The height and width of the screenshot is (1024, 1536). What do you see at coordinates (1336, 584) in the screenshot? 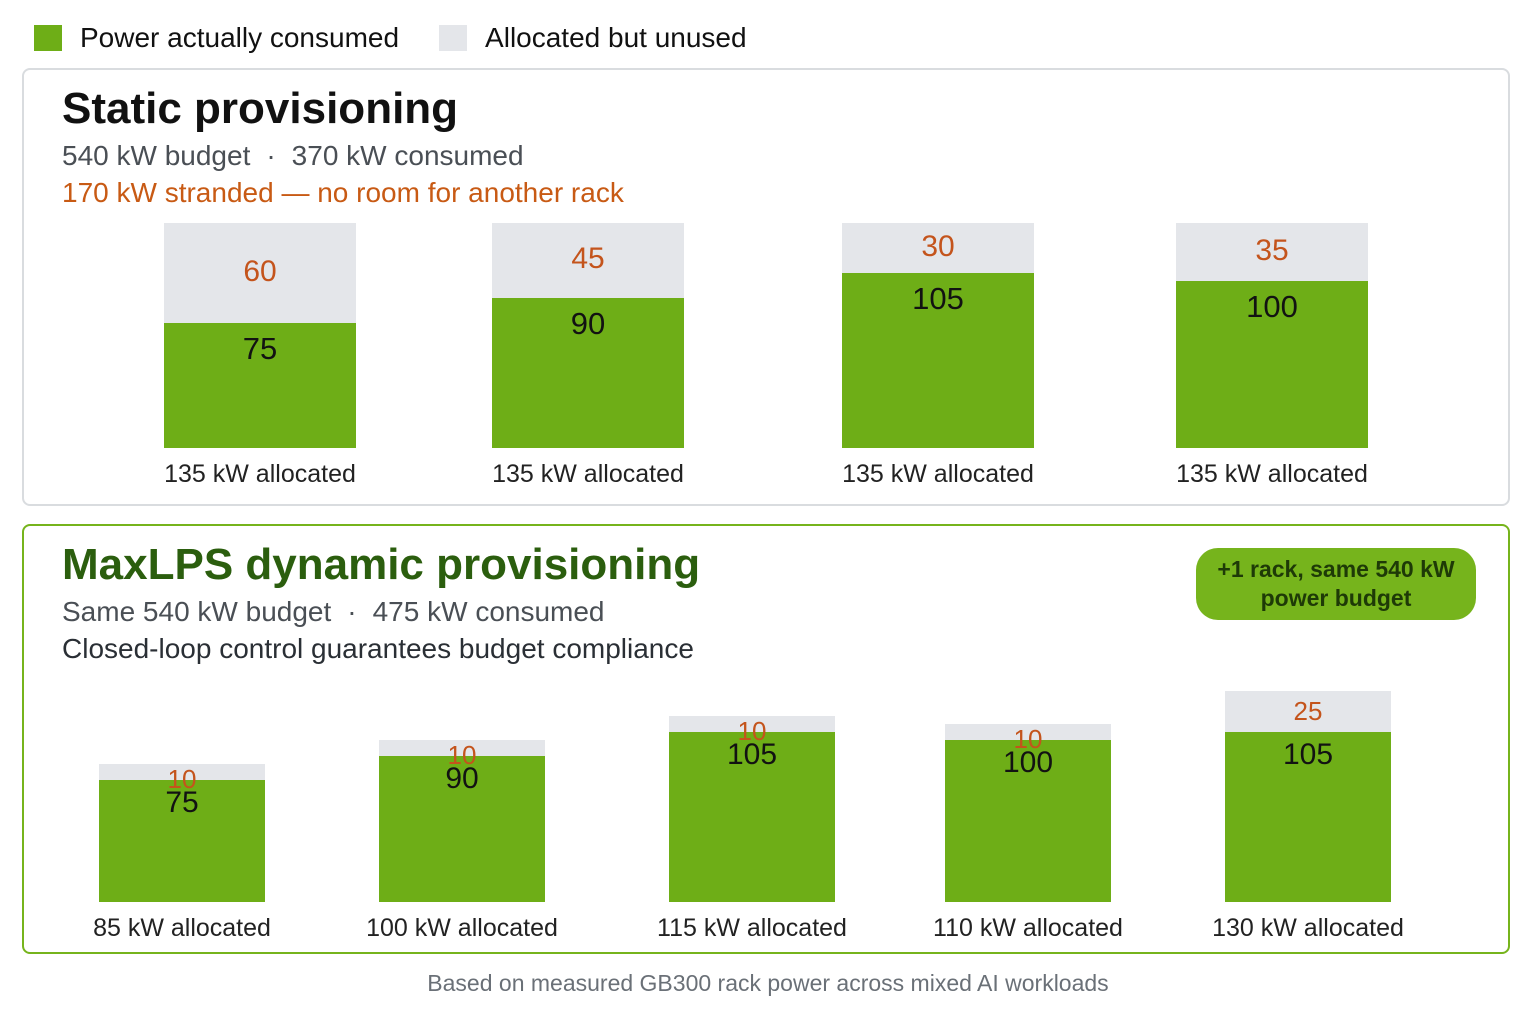
I see `extra-rack-badge: +1 rack, same 540 kW power budget` at bounding box center [1336, 584].